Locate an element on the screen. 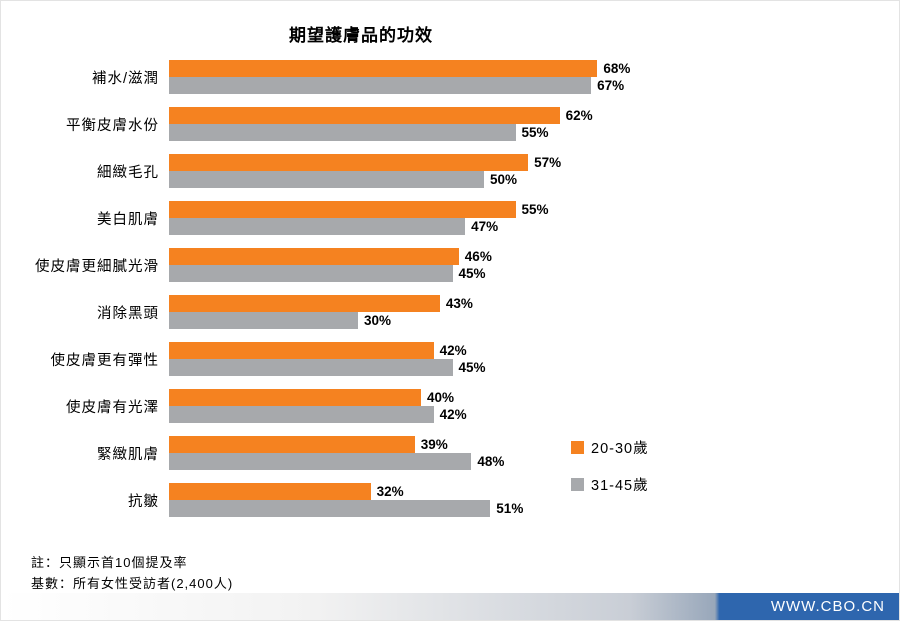 This screenshot has width=900, height=621. bar-pair: 55% 47% is located at coordinates (359, 218).